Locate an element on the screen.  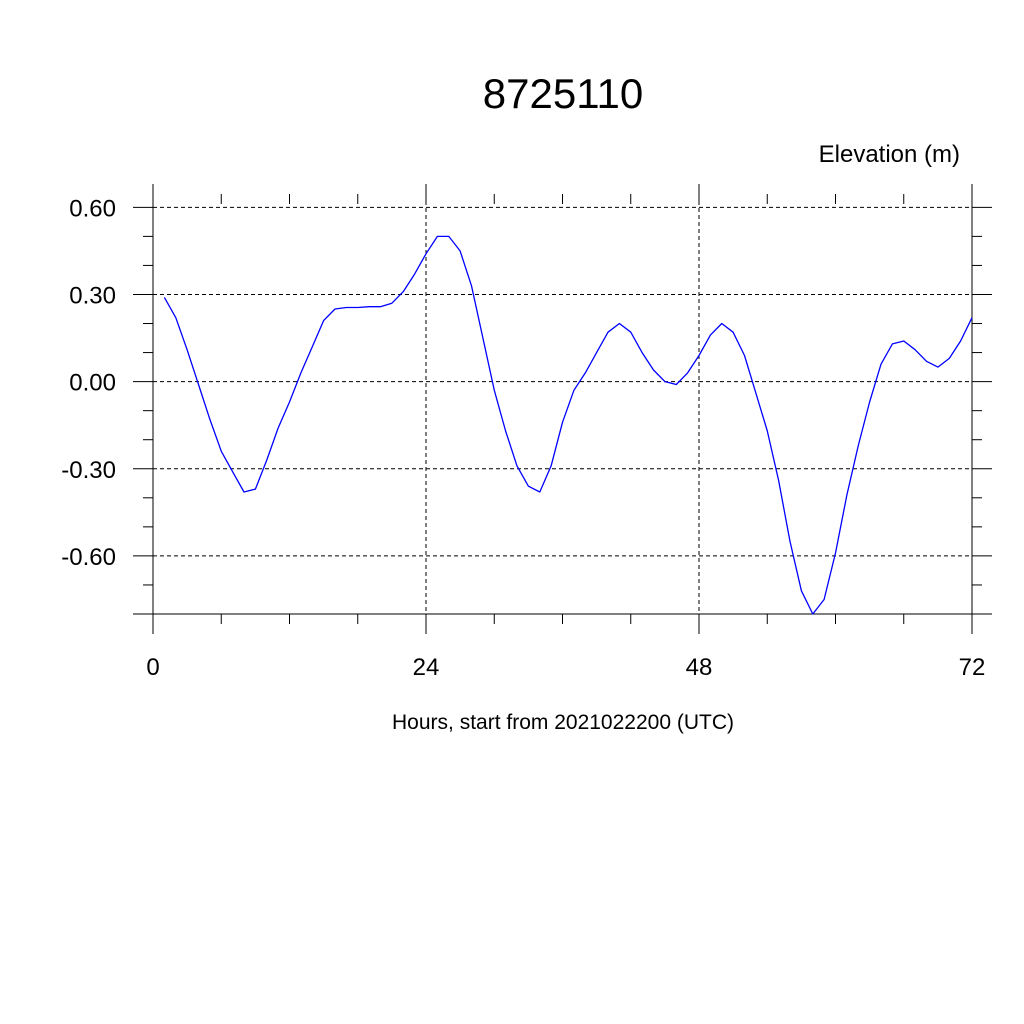
x-tick-label: 48 is located at coordinates (699, 667).